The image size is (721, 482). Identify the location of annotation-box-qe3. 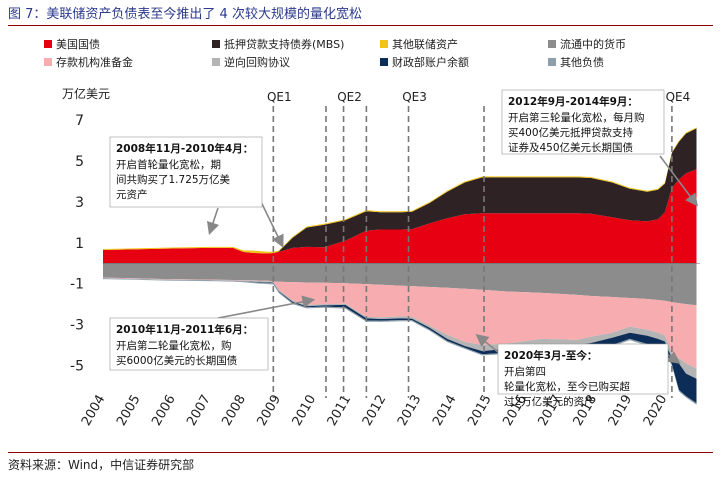
(583, 122).